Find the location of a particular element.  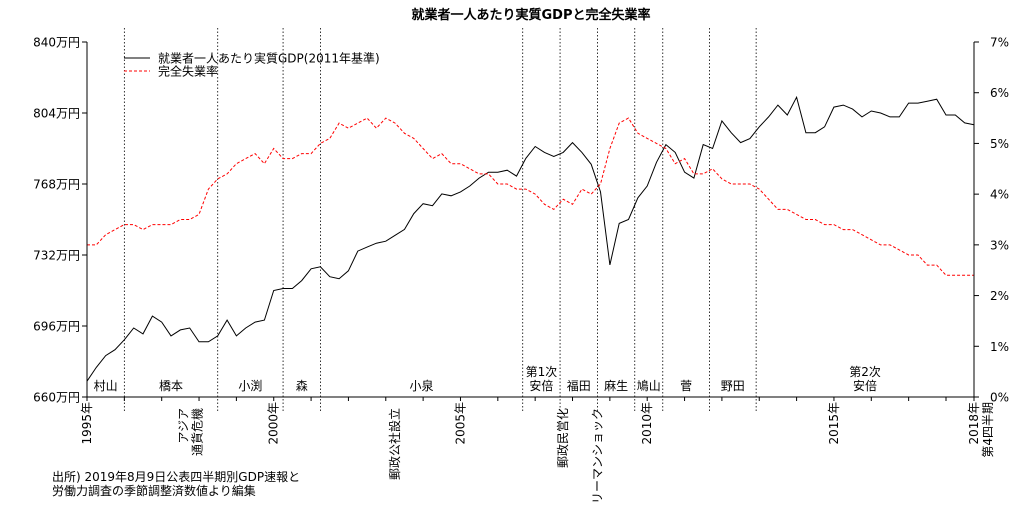

svg-text: 郵政公社設立 is located at coordinates (394, 444).